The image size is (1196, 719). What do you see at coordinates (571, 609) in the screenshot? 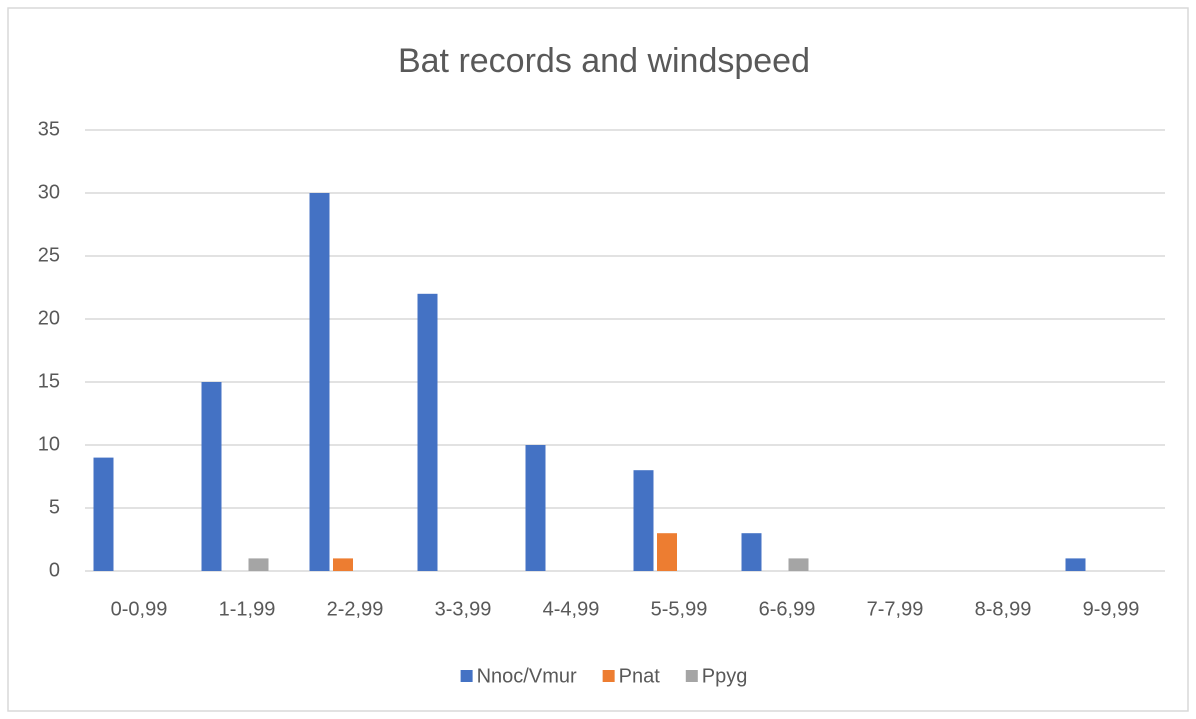
I see `x-tick-label: 4-4,99` at bounding box center [571, 609].